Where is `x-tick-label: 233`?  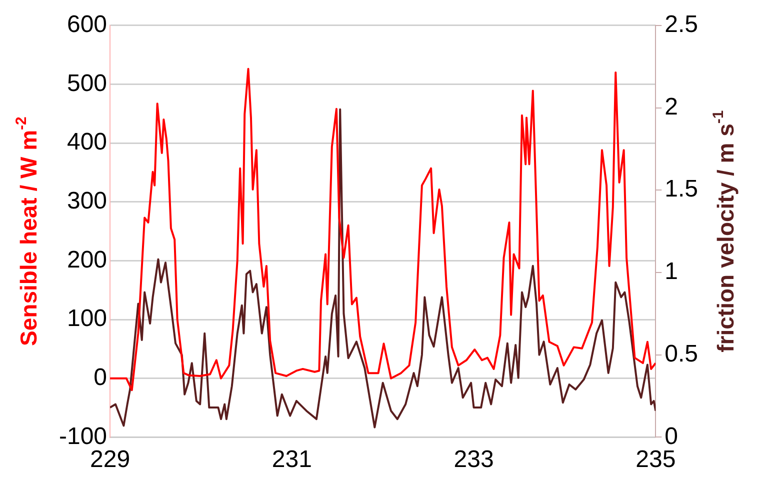
x-tick-label: 233 is located at coordinates (474, 460).